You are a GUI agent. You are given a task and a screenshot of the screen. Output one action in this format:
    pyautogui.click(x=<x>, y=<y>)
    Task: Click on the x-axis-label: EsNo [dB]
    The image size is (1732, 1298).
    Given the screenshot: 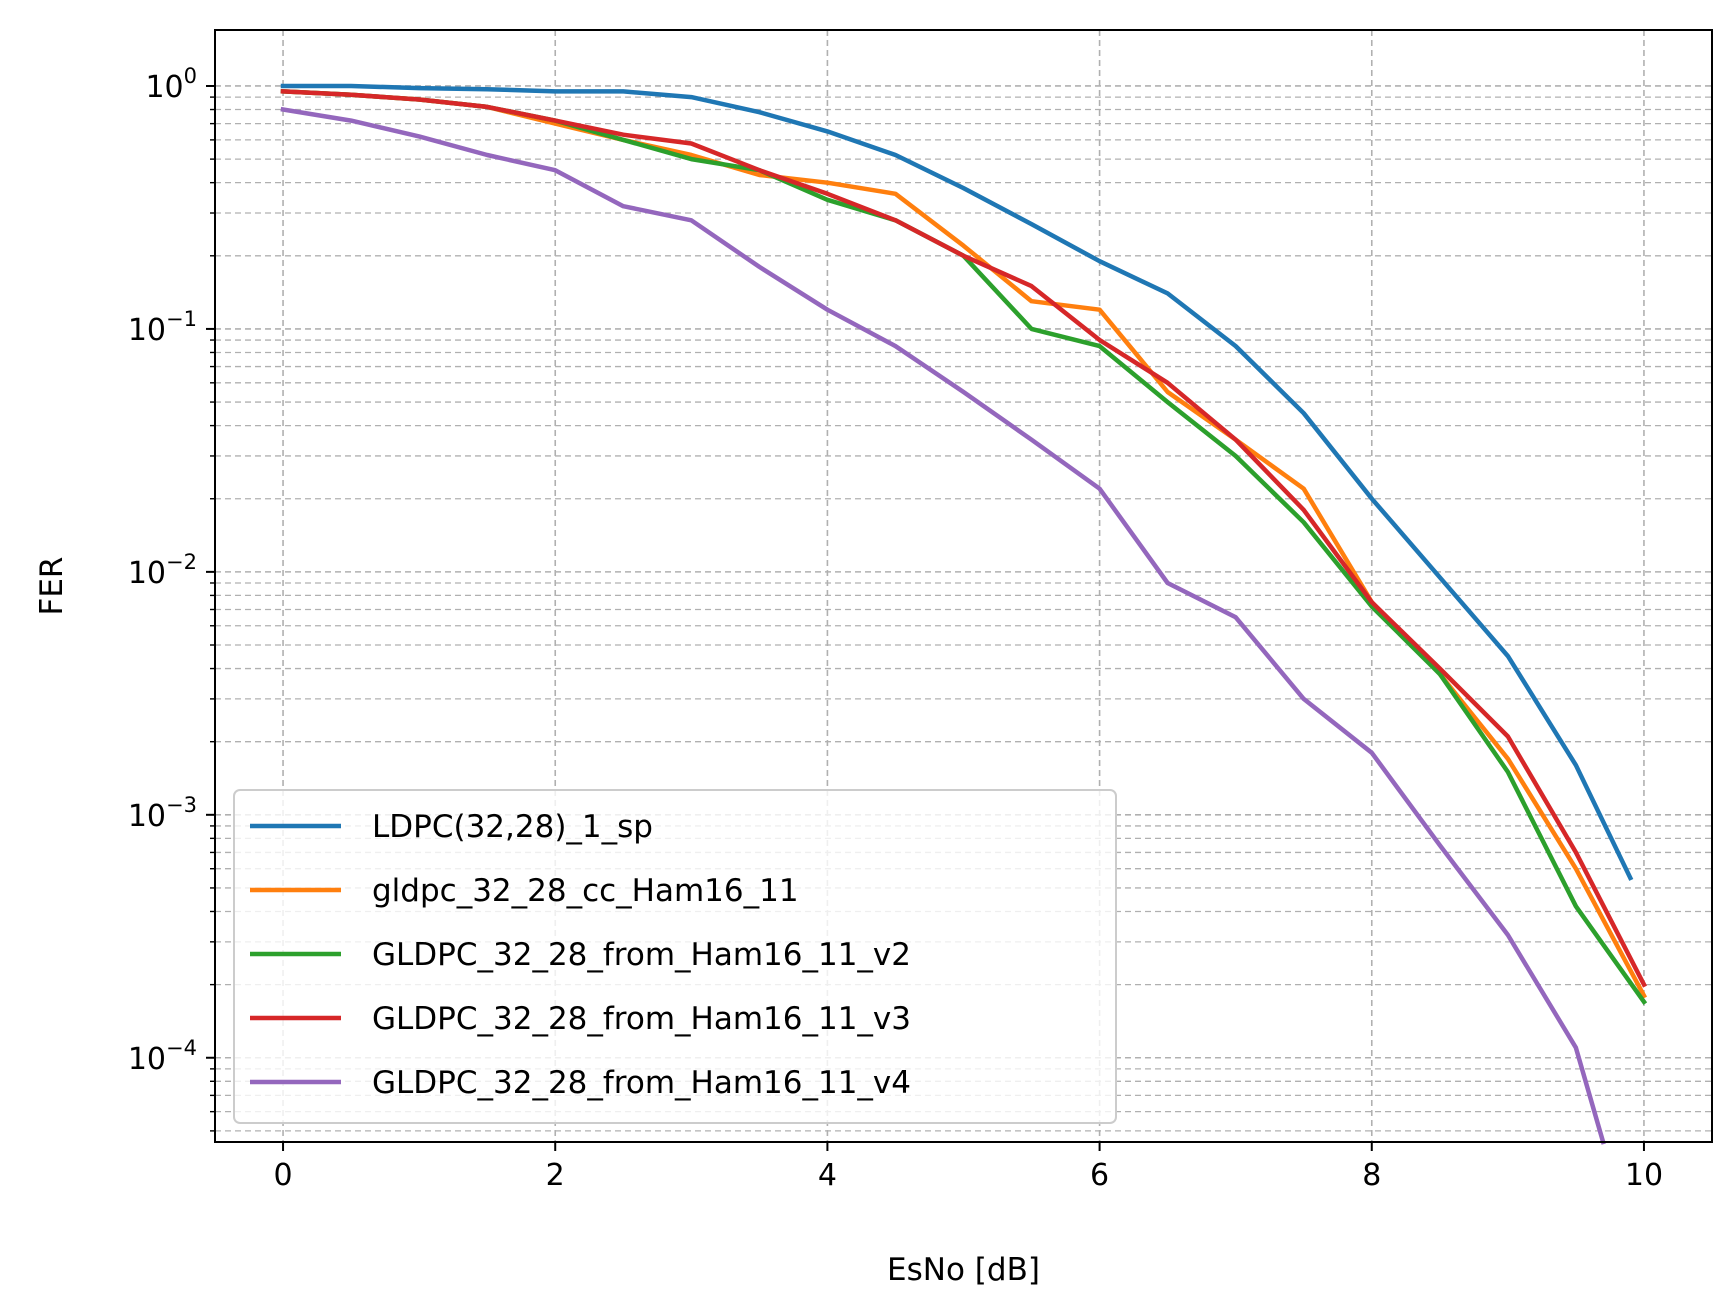 What is the action you would take?
    pyautogui.click(x=963, y=1270)
    